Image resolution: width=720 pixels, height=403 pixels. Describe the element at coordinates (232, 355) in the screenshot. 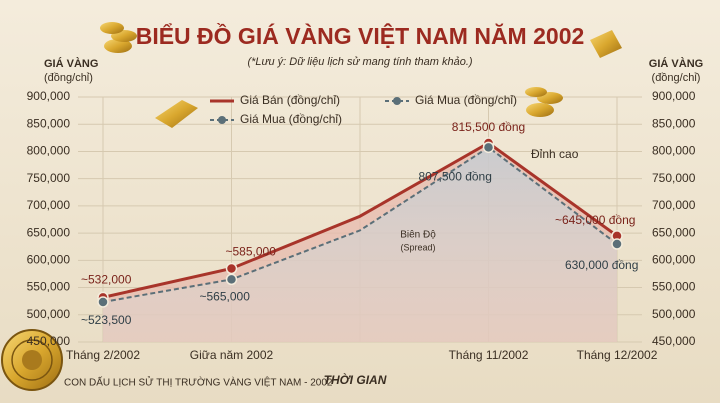

I see `x-tick-label: Giữa năm 2002` at that location.